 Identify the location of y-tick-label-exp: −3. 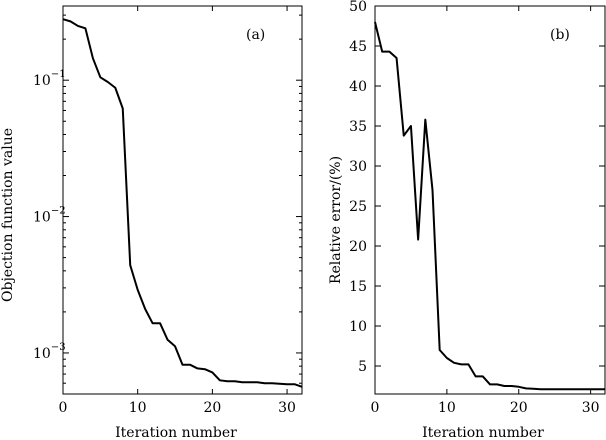
(58, 347).